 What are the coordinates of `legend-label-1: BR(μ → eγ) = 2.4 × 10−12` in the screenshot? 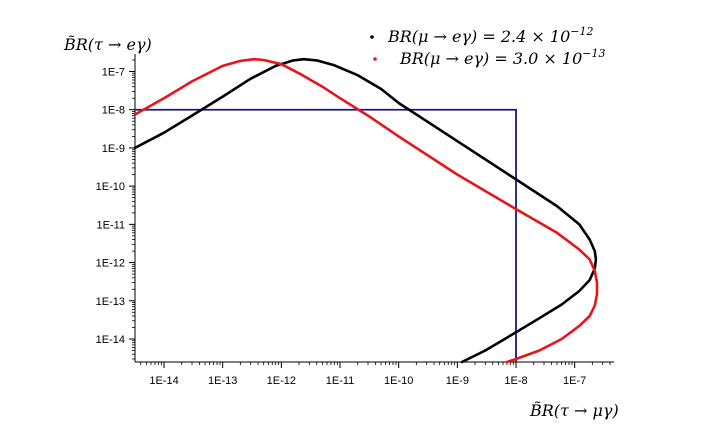 It's located at (490, 35).